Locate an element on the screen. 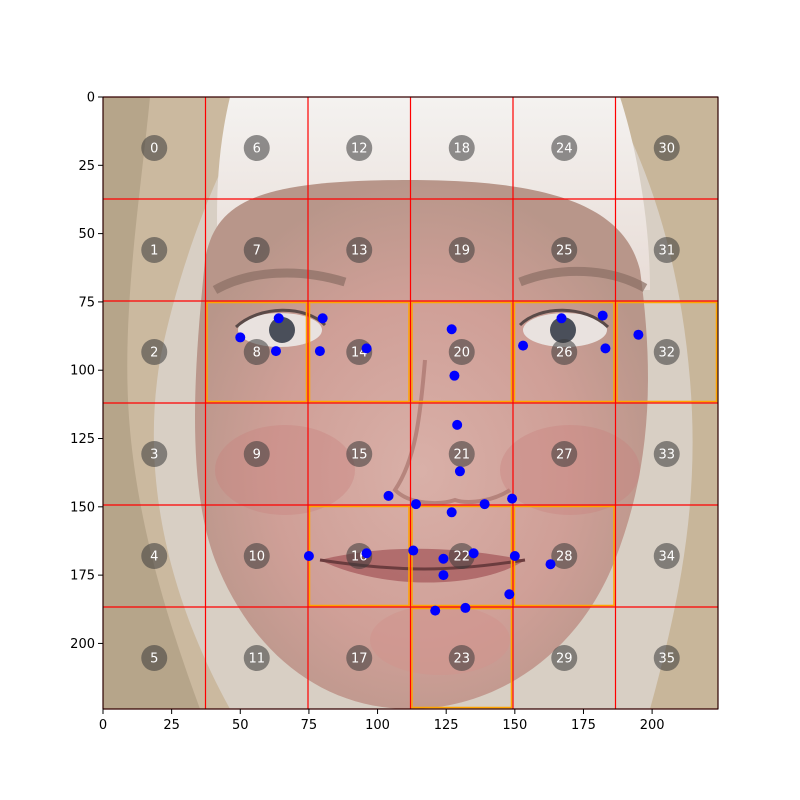 The width and height of the screenshot is (800, 800). cell-label: 9 is located at coordinates (257, 455).